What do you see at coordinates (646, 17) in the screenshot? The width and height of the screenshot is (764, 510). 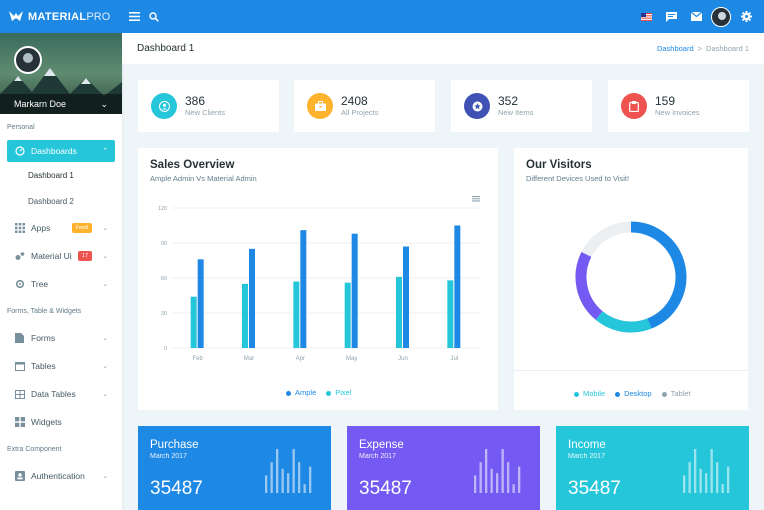 I see `flag-icon` at bounding box center [646, 17].